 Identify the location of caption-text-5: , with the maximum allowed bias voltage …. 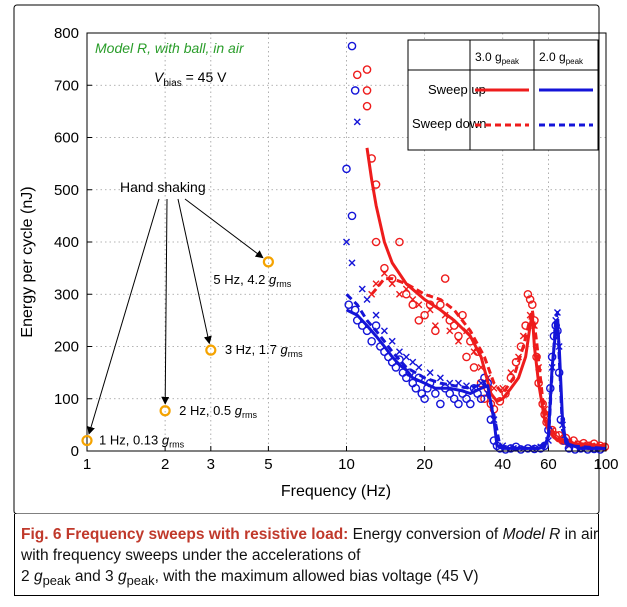
(316, 576).